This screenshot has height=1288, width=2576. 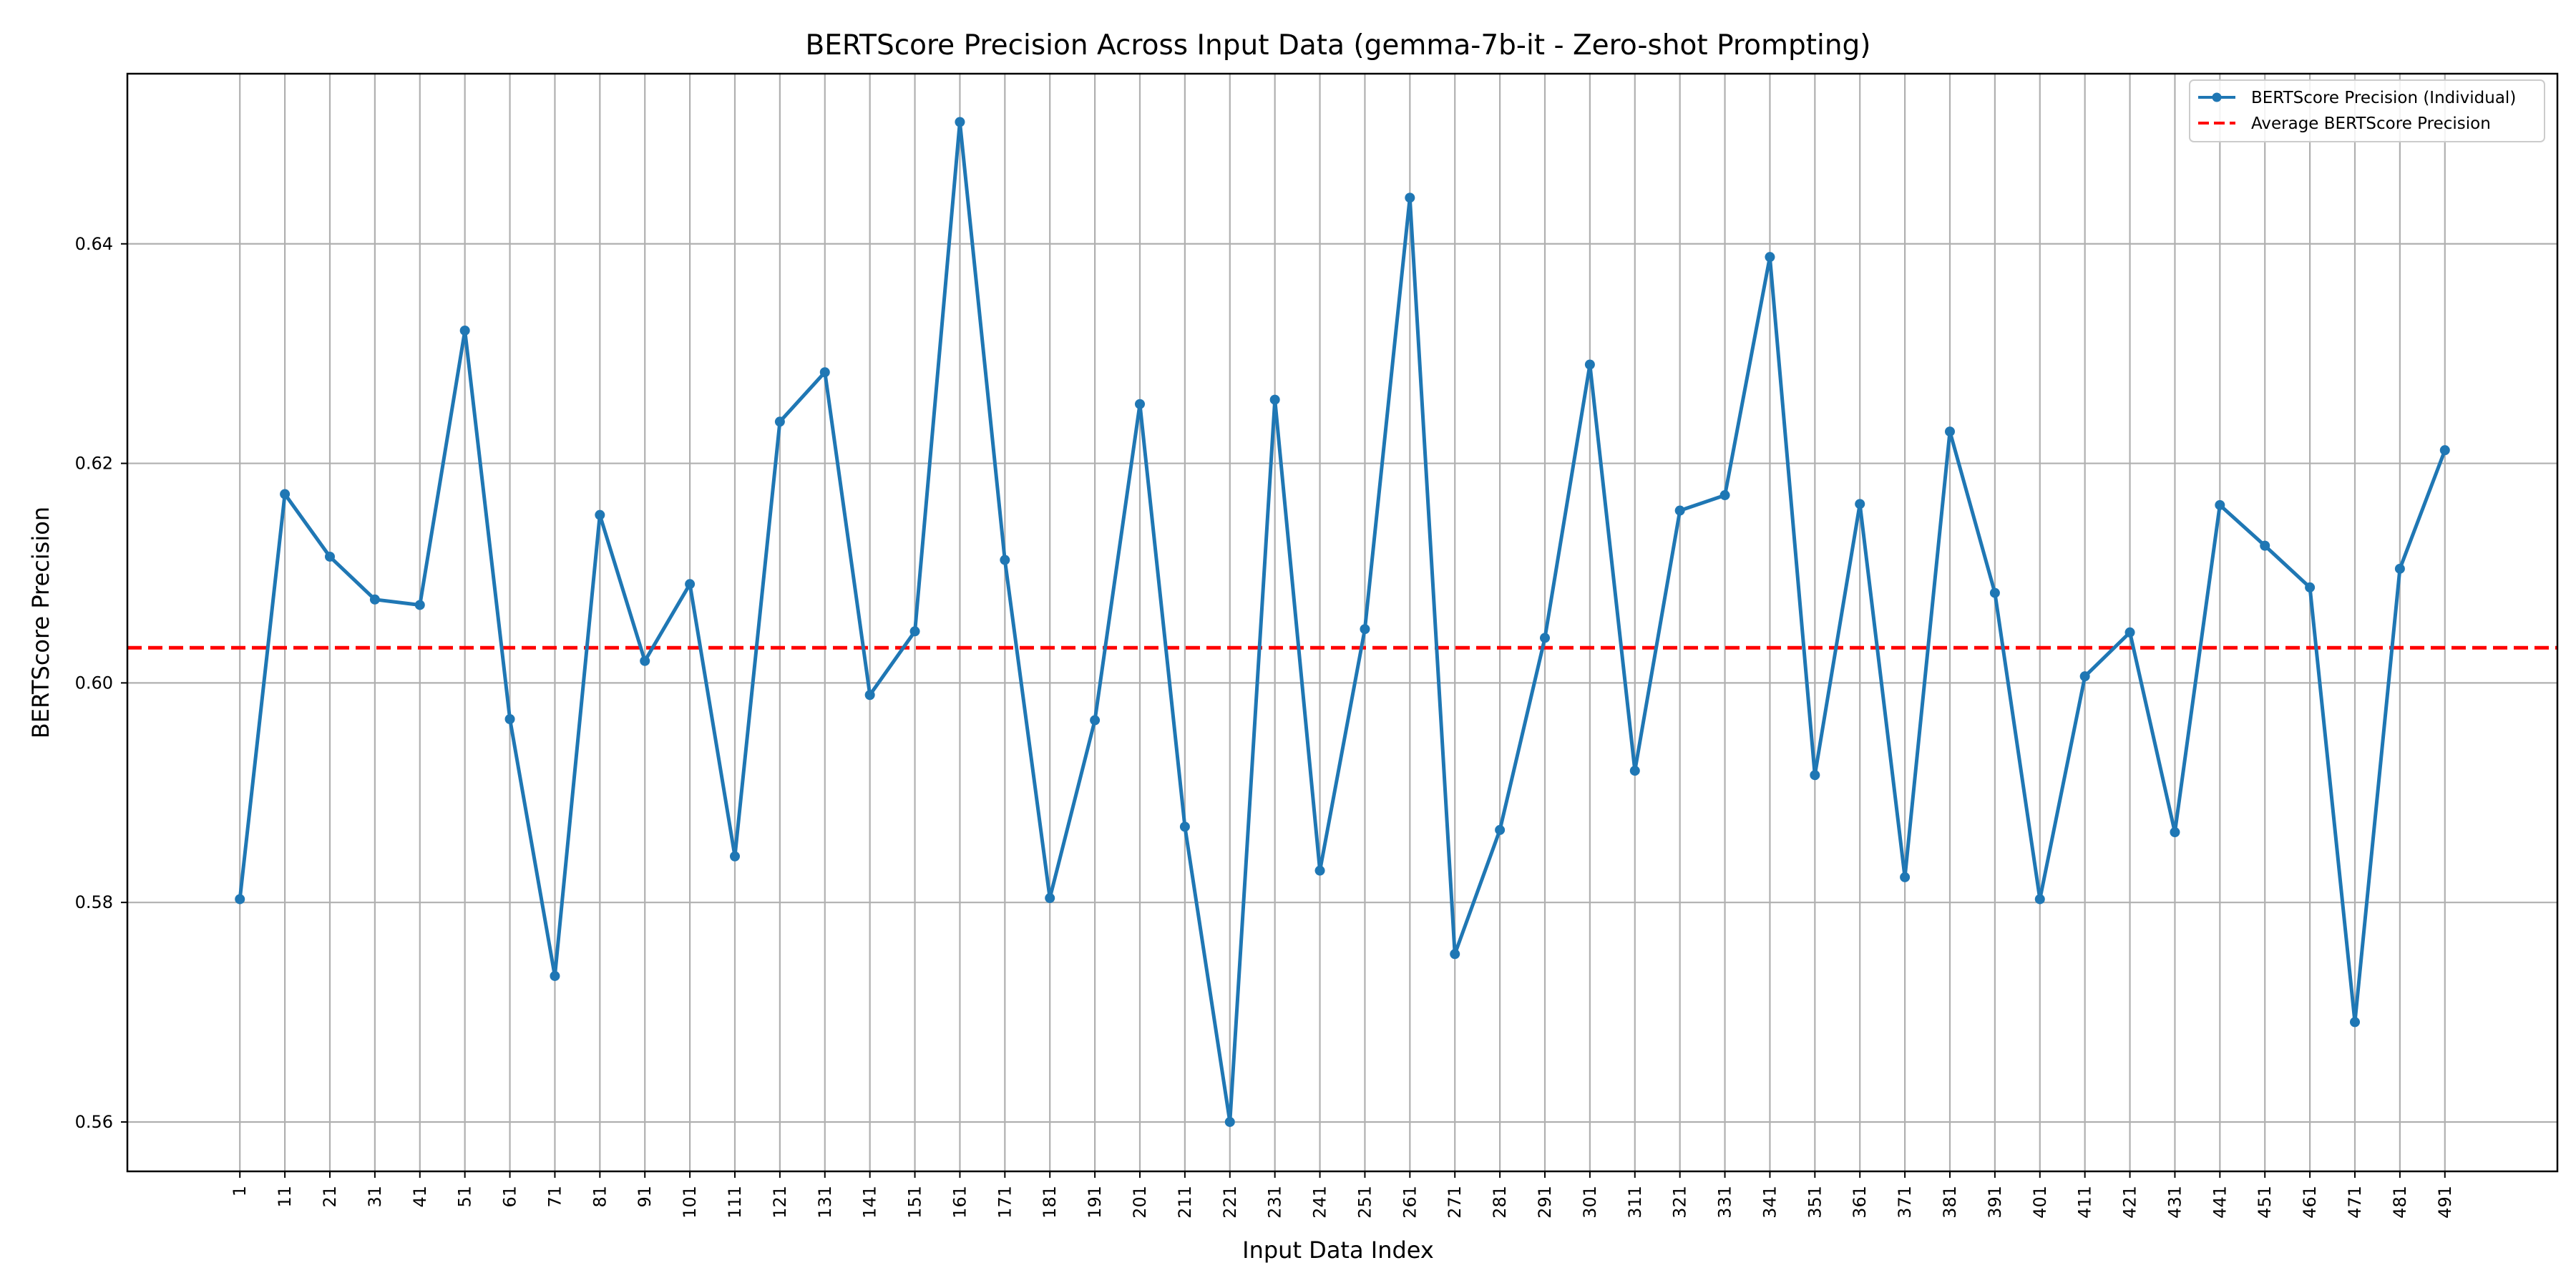 What do you see at coordinates (1005, 1202) in the screenshot?
I see `x-tick-label: 171` at bounding box center [1005, 1202].